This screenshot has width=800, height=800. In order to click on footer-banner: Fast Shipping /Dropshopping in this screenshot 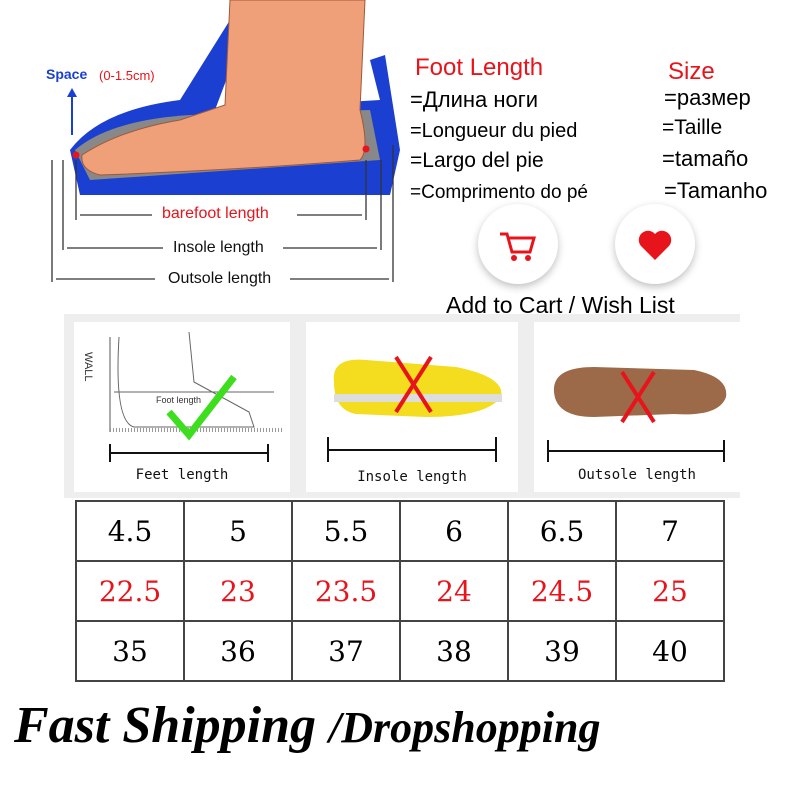, I will do `click(307, 725)`.